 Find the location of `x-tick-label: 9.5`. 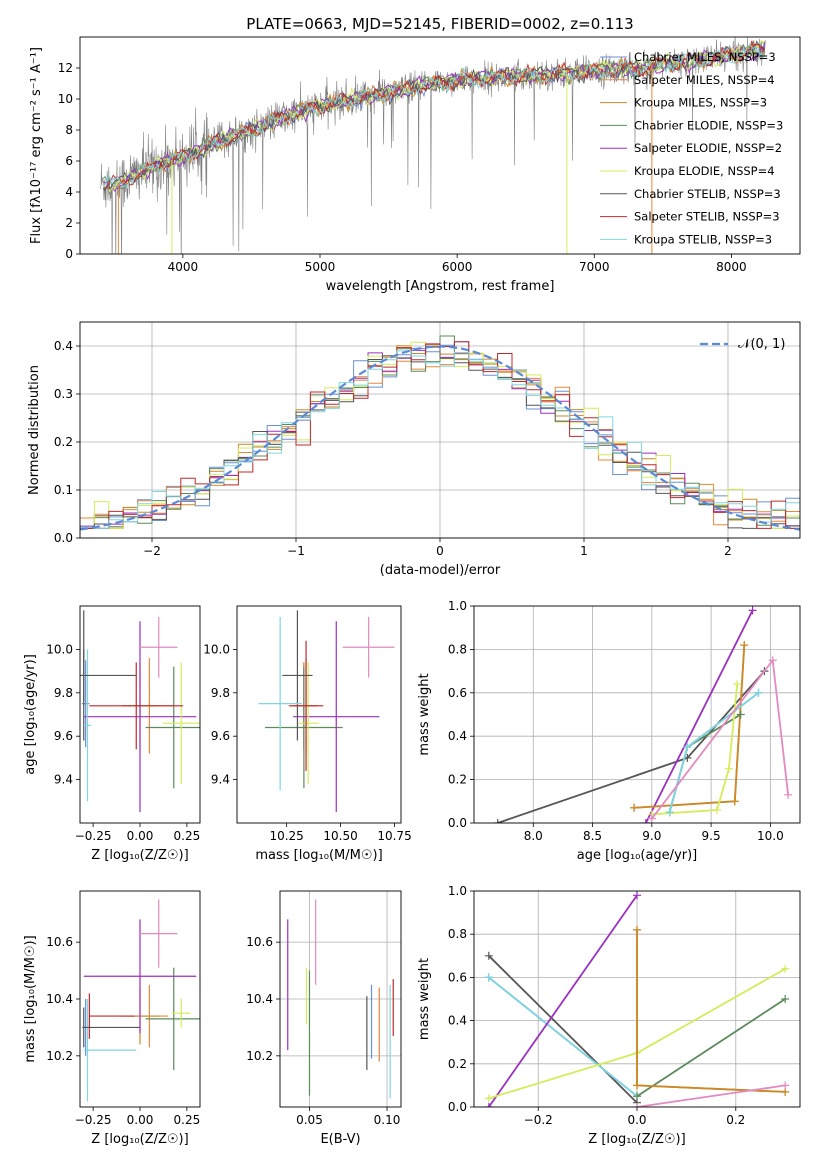

x-tick-label: 9.5 is located at coordinates (711, 836).